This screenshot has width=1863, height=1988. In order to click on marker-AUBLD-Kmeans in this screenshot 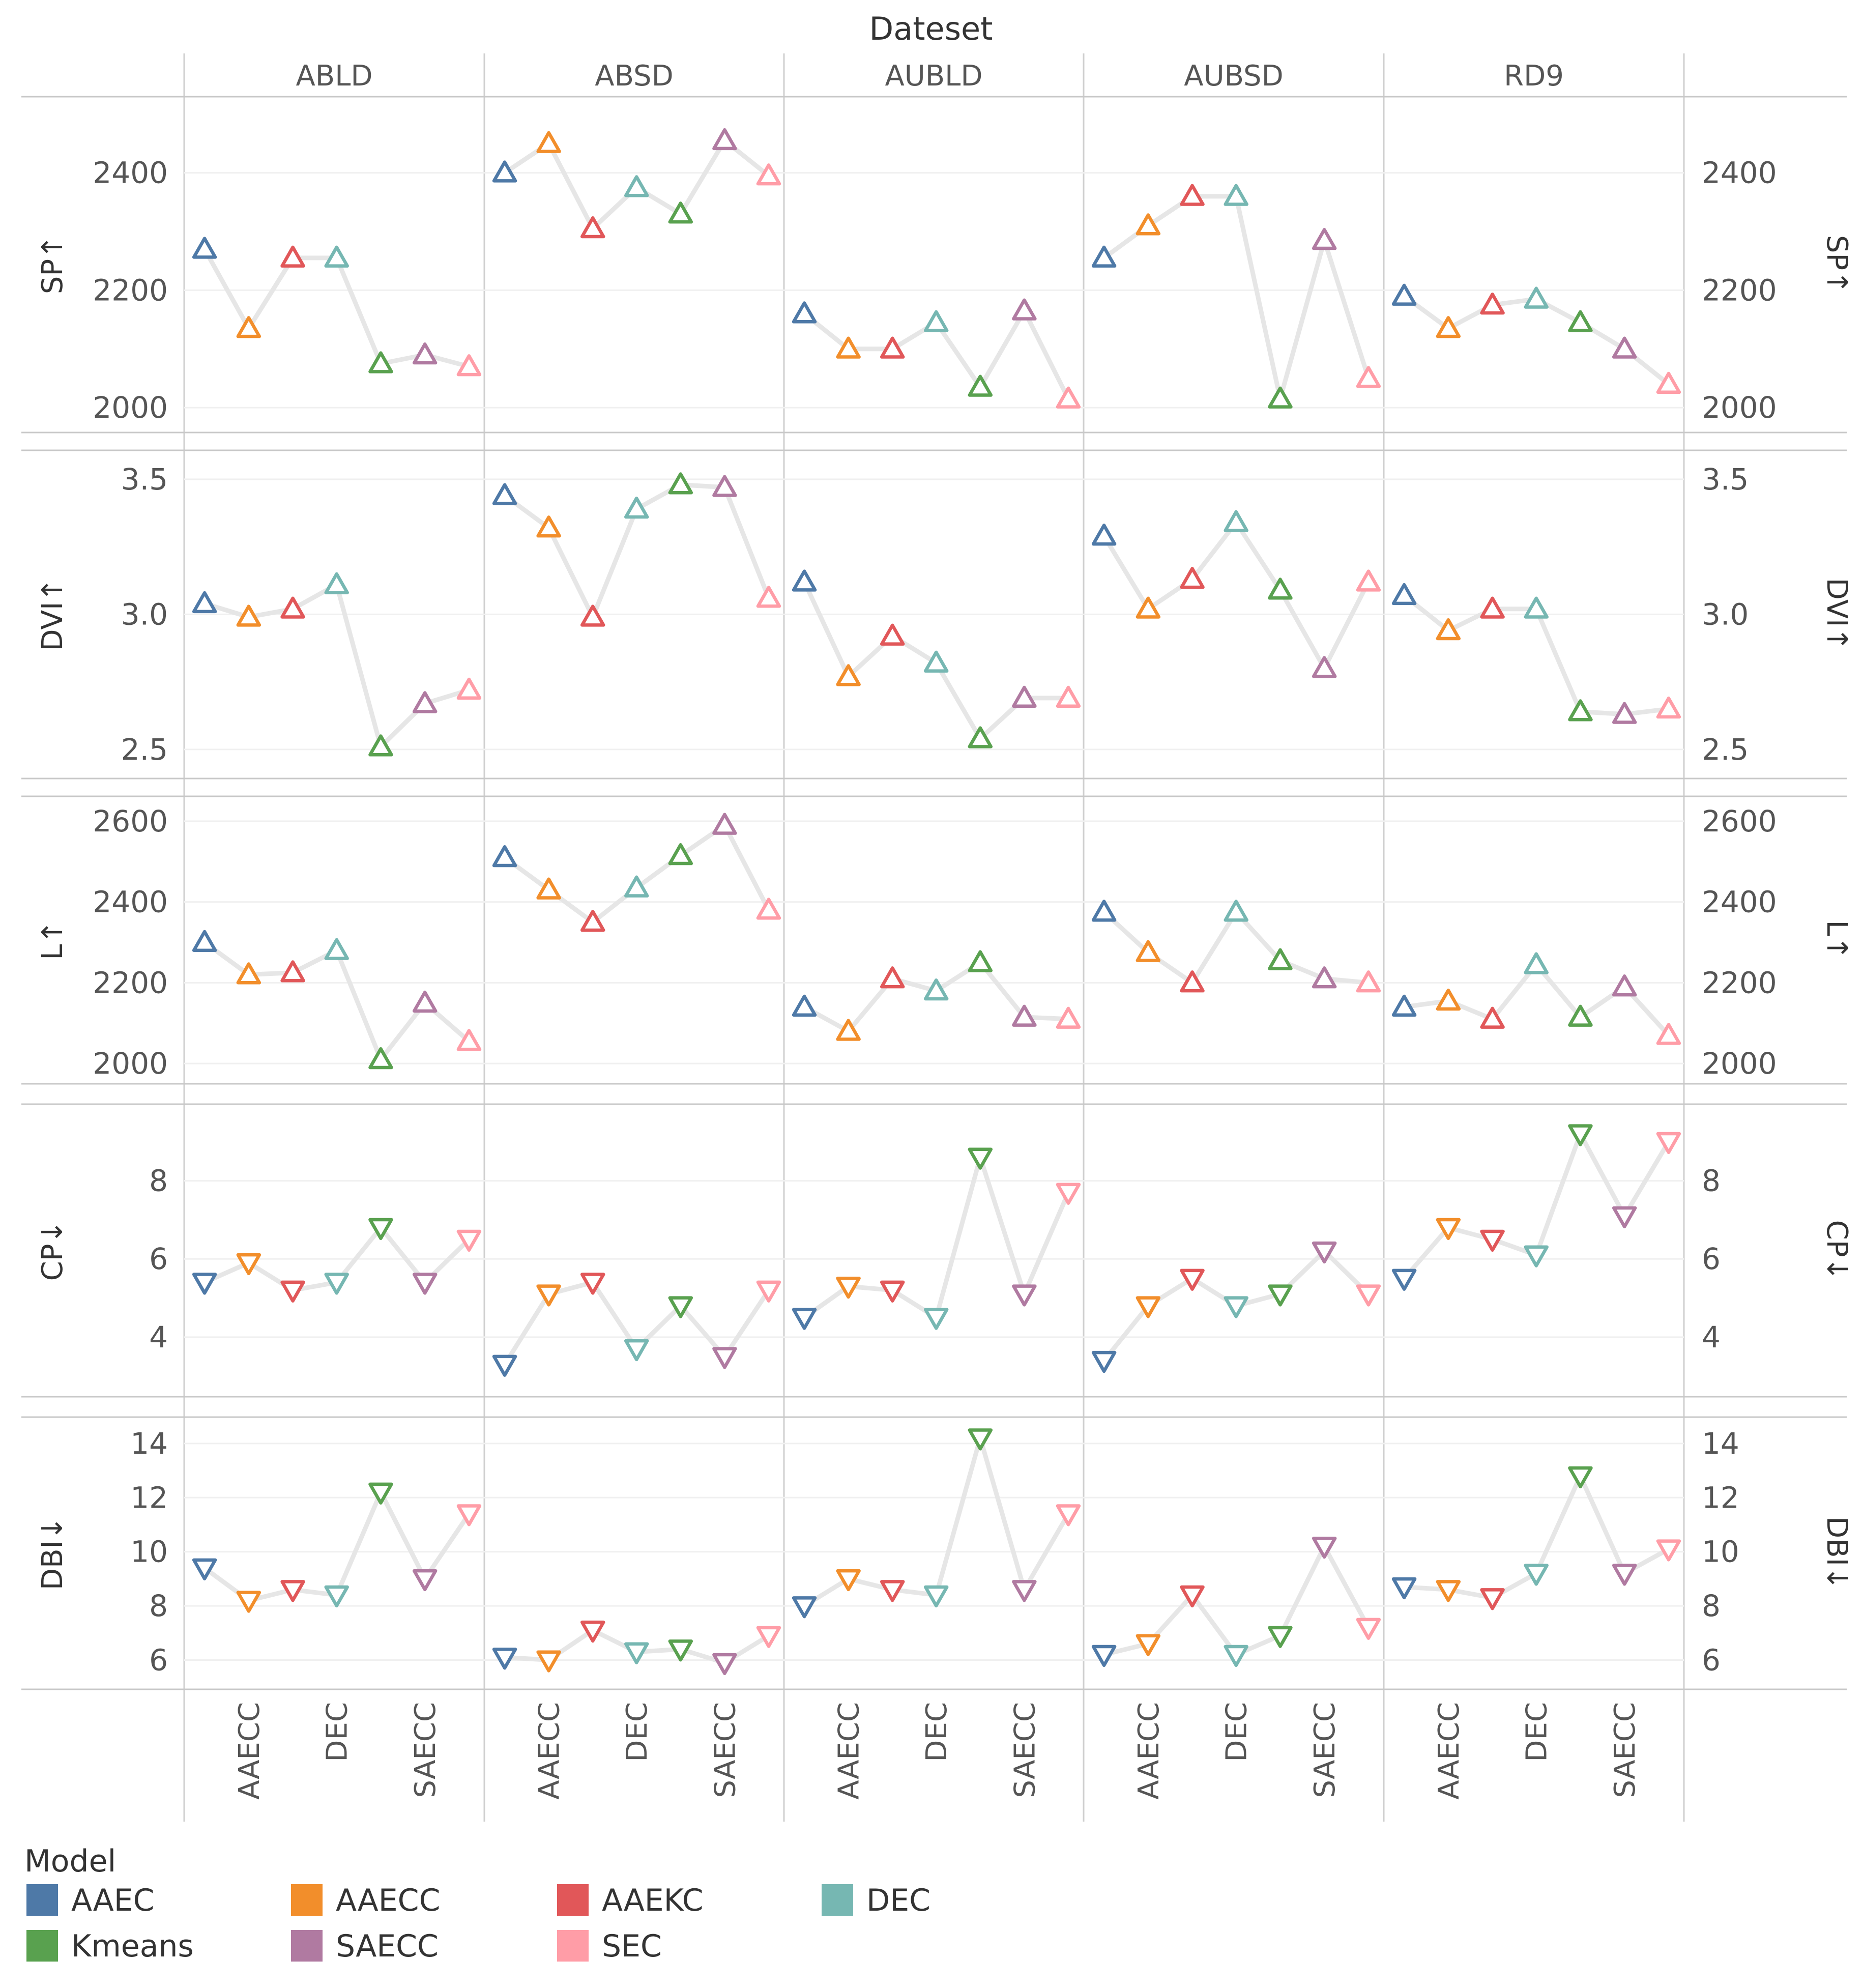, I will do `click(980, 1158)`.